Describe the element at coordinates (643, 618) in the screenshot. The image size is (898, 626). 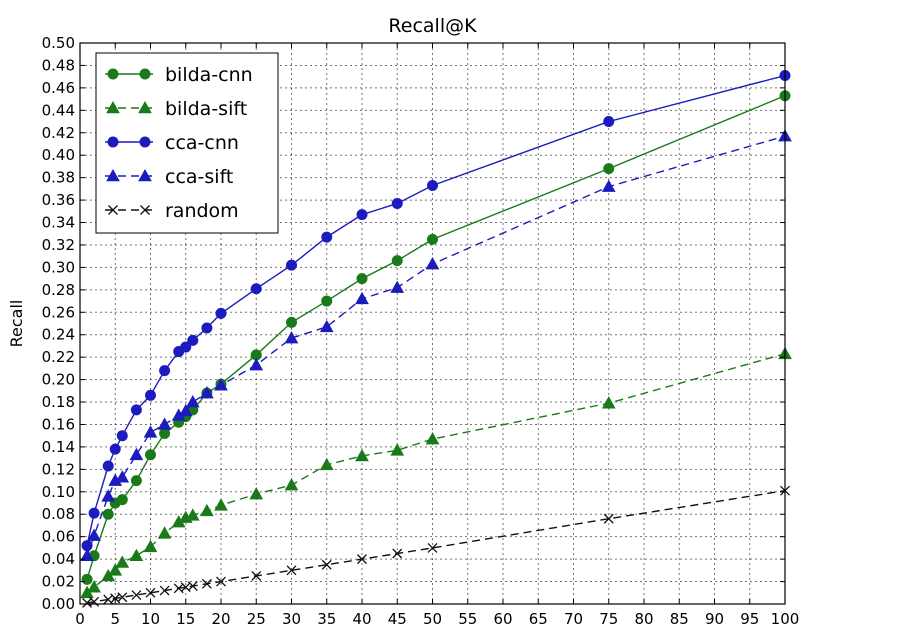
I see `x-tick-label: 80` at that location.